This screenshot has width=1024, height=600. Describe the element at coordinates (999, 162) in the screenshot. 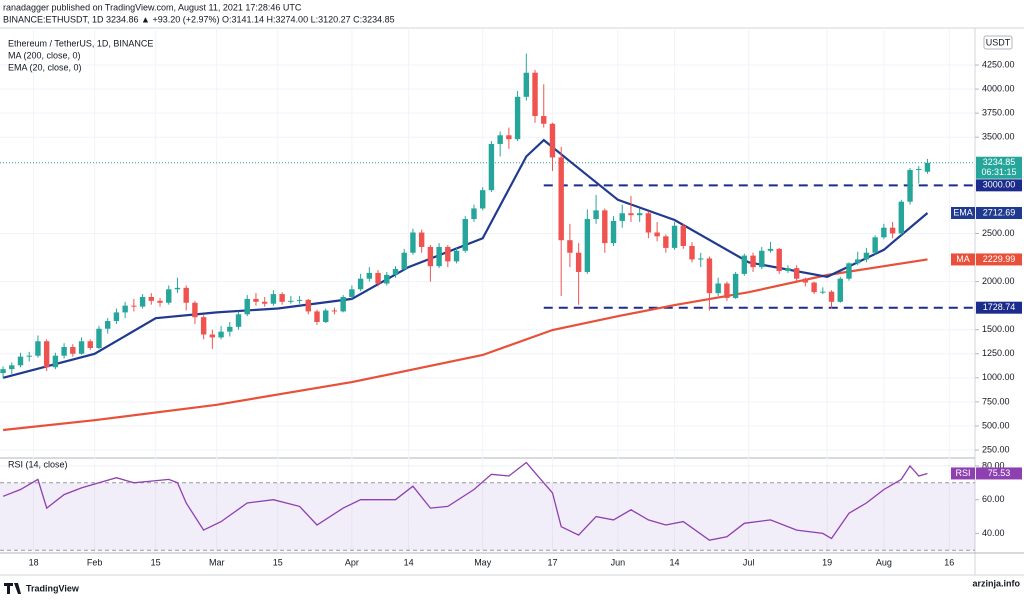

I see `last-price-label: 3234.85` at that location.